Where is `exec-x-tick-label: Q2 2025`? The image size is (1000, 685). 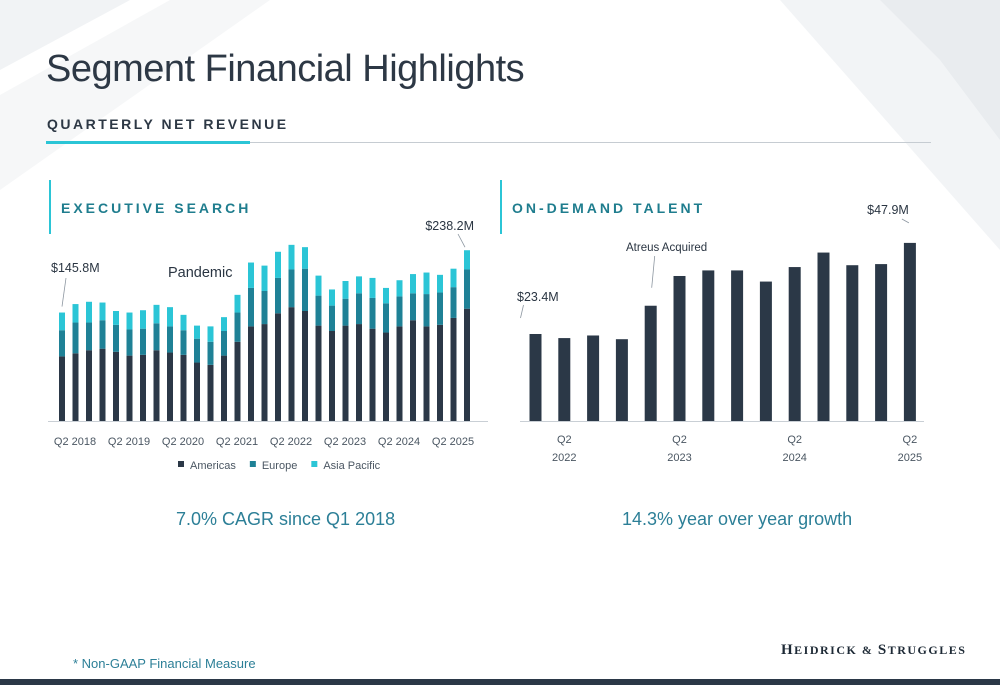 exec-x-tick-label: Q2 2025 is located at coordinates (453, 442).